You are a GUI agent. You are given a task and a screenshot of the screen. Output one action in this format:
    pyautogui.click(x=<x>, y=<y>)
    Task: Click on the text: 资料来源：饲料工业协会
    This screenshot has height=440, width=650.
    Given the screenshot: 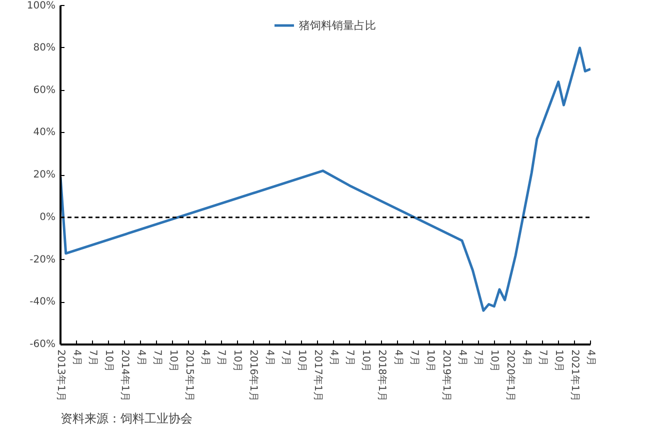 What is the action you would take?
    pyautogui.click(x=126, y=419)
    